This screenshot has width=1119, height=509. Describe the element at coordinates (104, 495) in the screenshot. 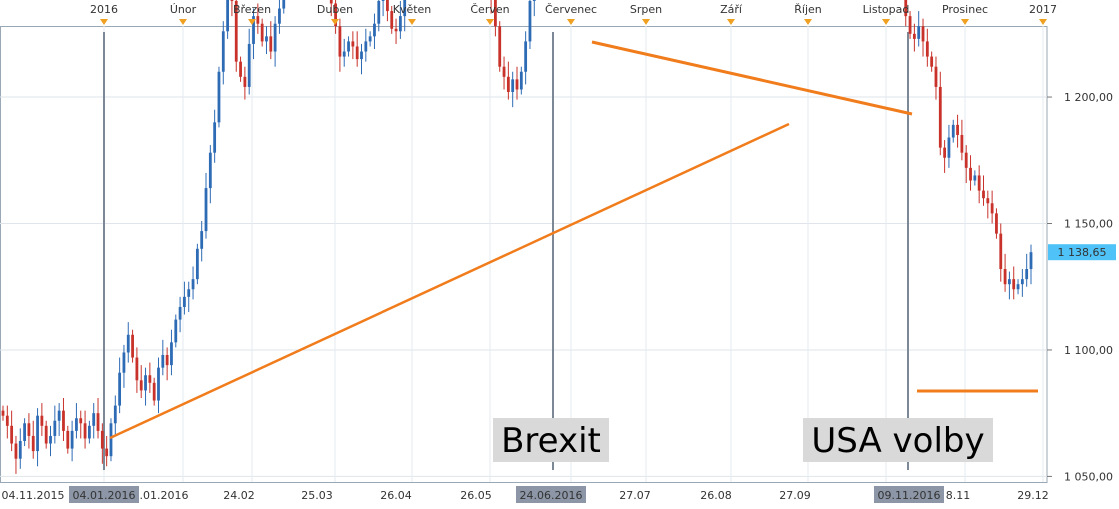

I see `x-tick-label: 04.01.2016` at that location.